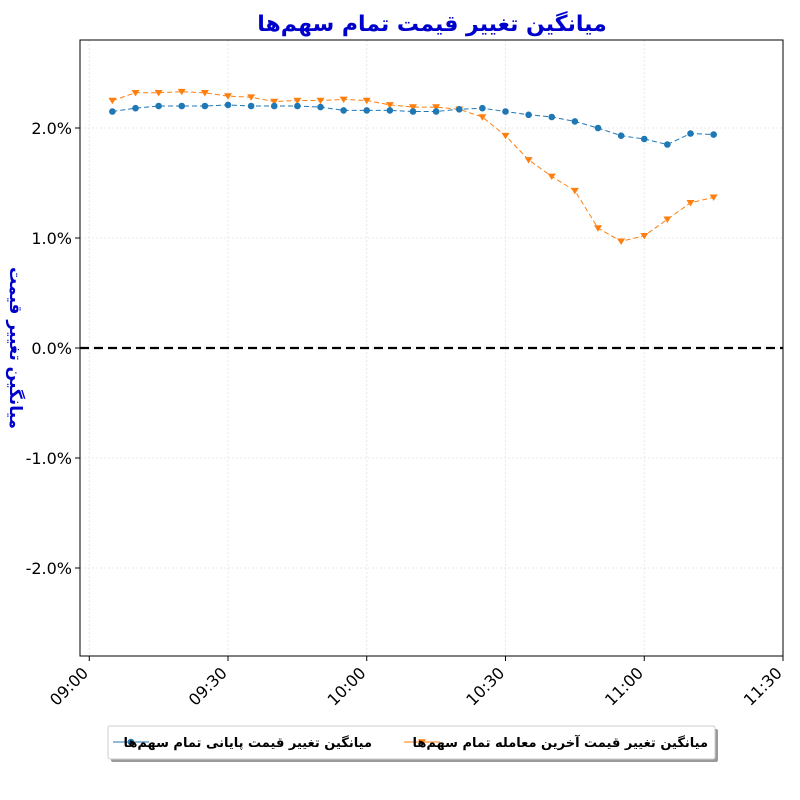 The image size is (800, 800). I want to click on x-tick-label: 10:30, so click(485, 686).